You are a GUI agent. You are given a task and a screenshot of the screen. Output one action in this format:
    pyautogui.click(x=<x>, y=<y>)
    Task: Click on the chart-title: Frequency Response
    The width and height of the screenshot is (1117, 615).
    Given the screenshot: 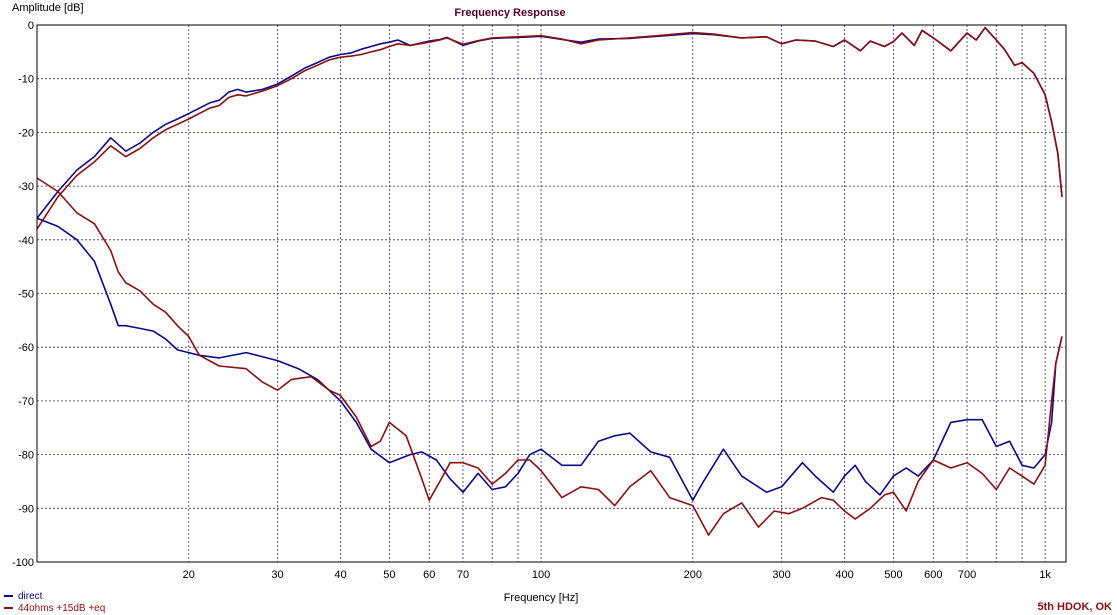 What is the action you would take?
    pyautogui.click(x=509, y=13)
    